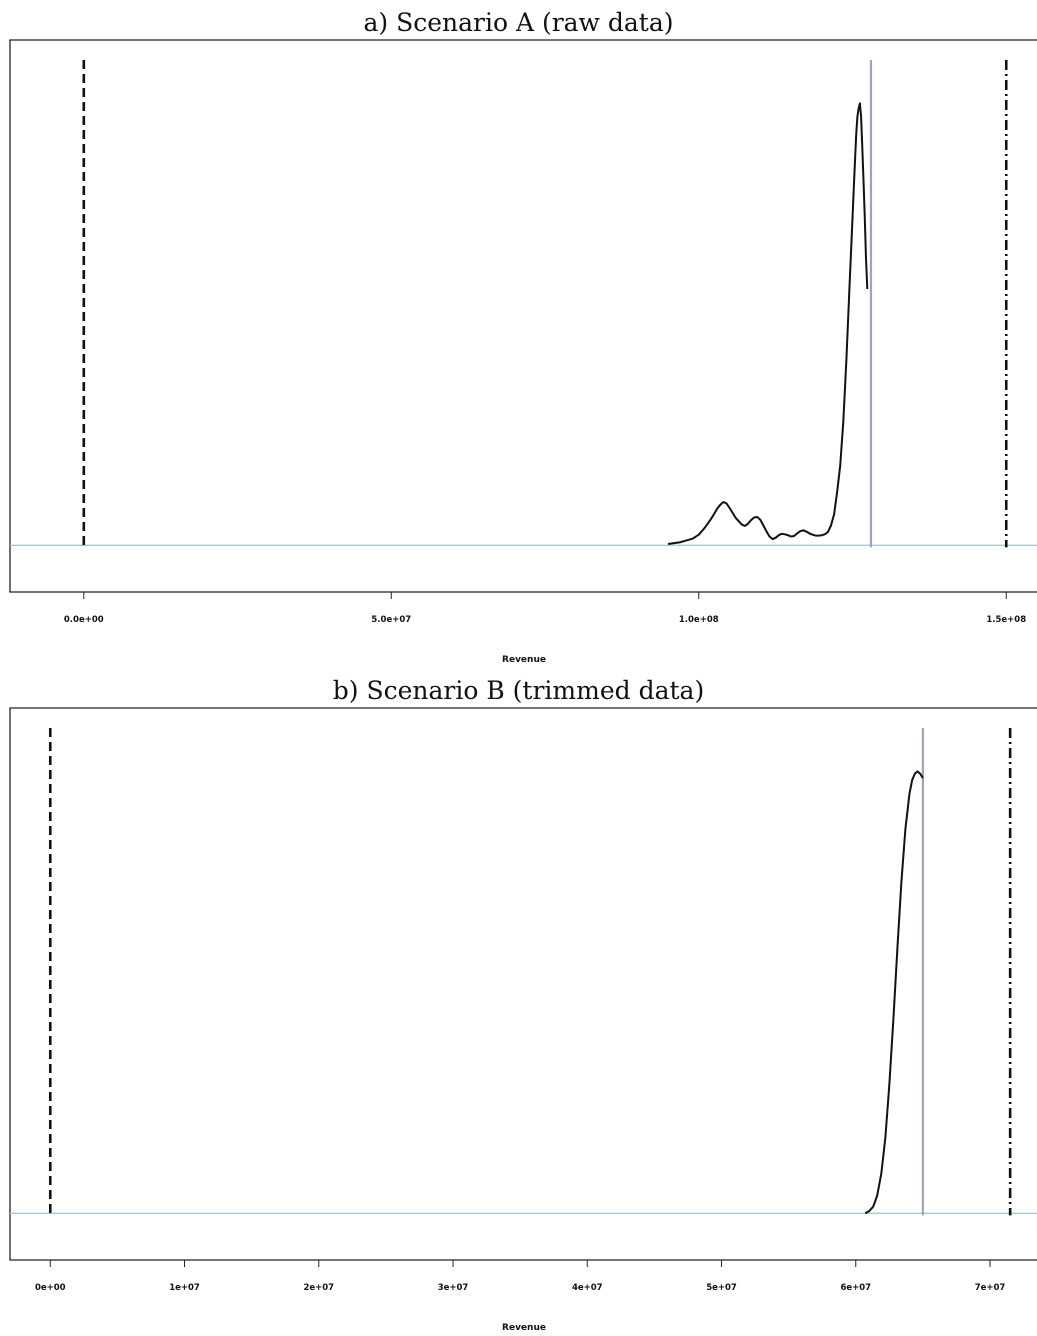 The height and width of the screenshot is (1336, 1037). Describe the element at coordinates (699, 620) in the screenshot. I see `x-tick-label: 1.0e+08` at that location.